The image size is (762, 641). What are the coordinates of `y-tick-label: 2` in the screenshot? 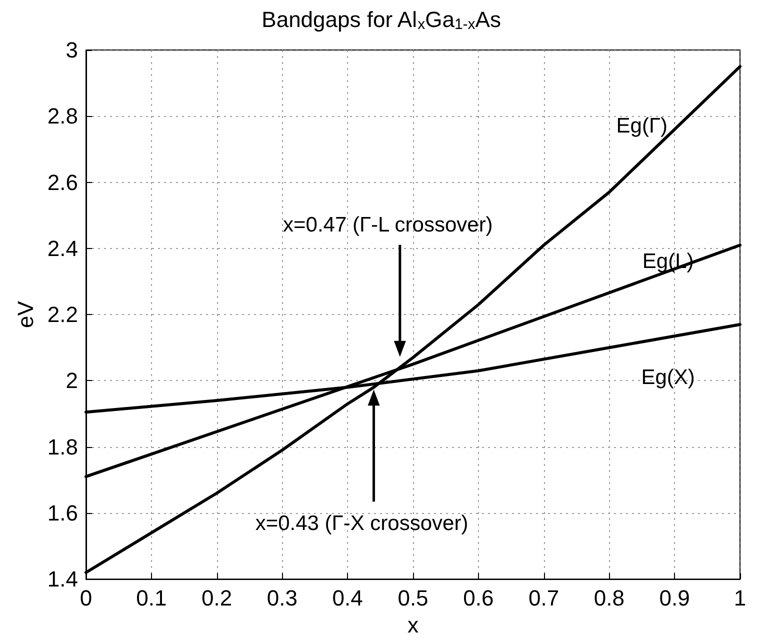 It's located at (72, 381).